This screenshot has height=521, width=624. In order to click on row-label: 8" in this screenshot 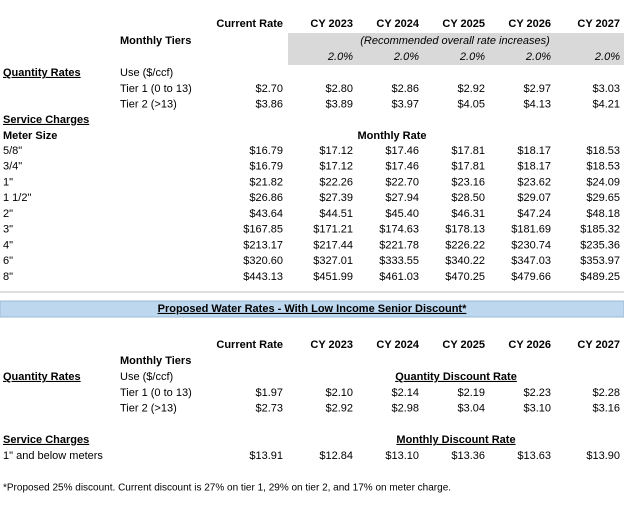, I will do `click(8, 277)`.